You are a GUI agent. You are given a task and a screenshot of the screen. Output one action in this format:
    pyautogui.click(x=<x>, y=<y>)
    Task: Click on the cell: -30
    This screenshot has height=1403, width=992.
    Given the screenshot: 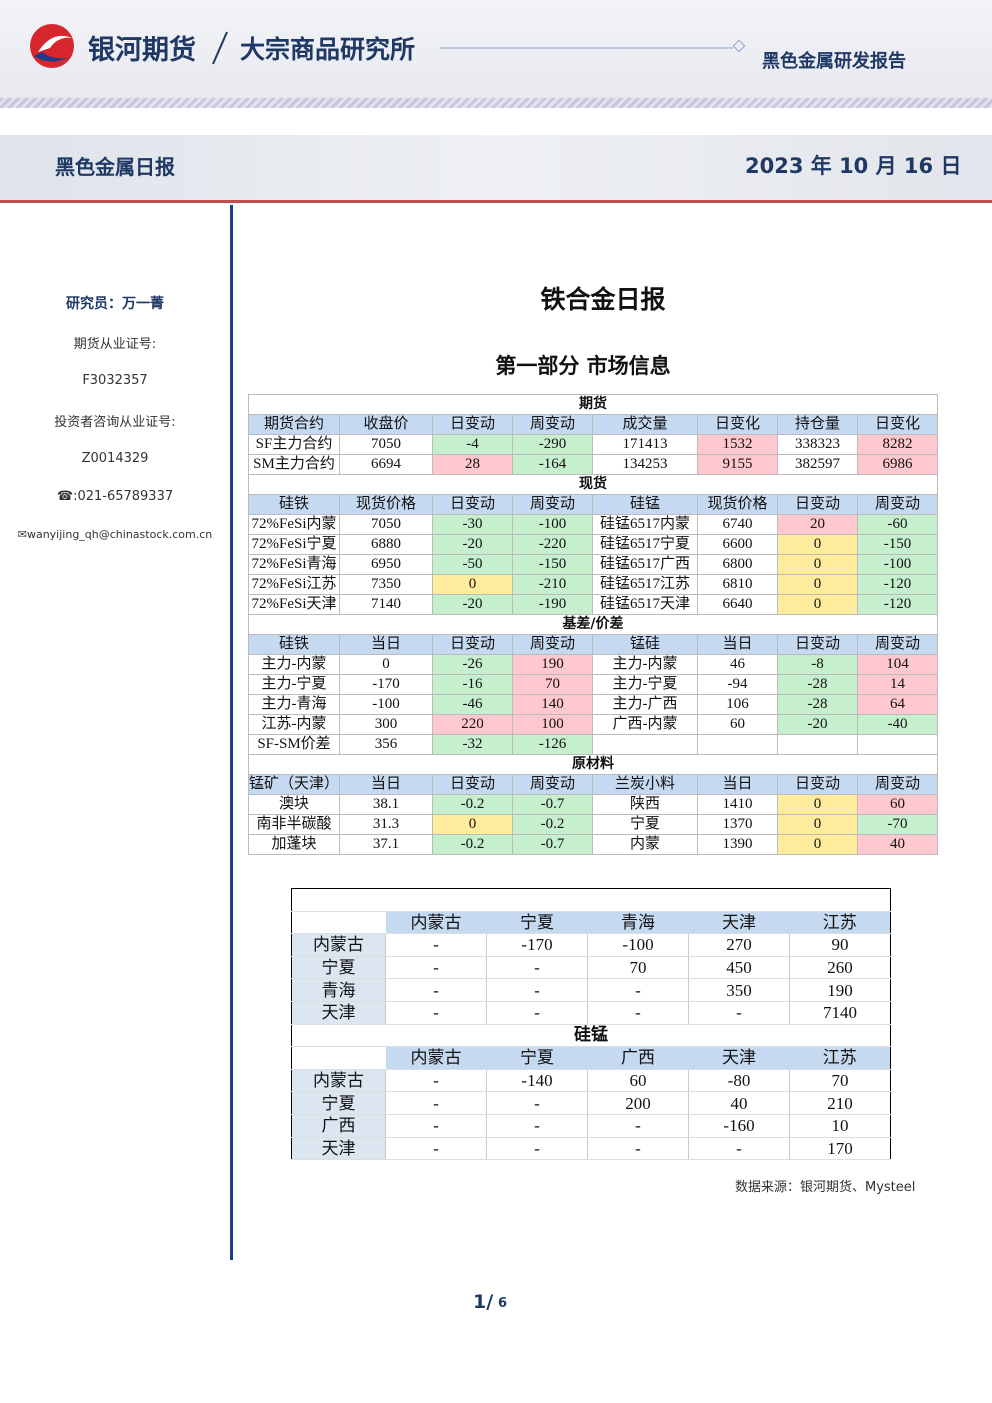 What is the action you would take?
    pyautogui.click(x=473, y=524)
    